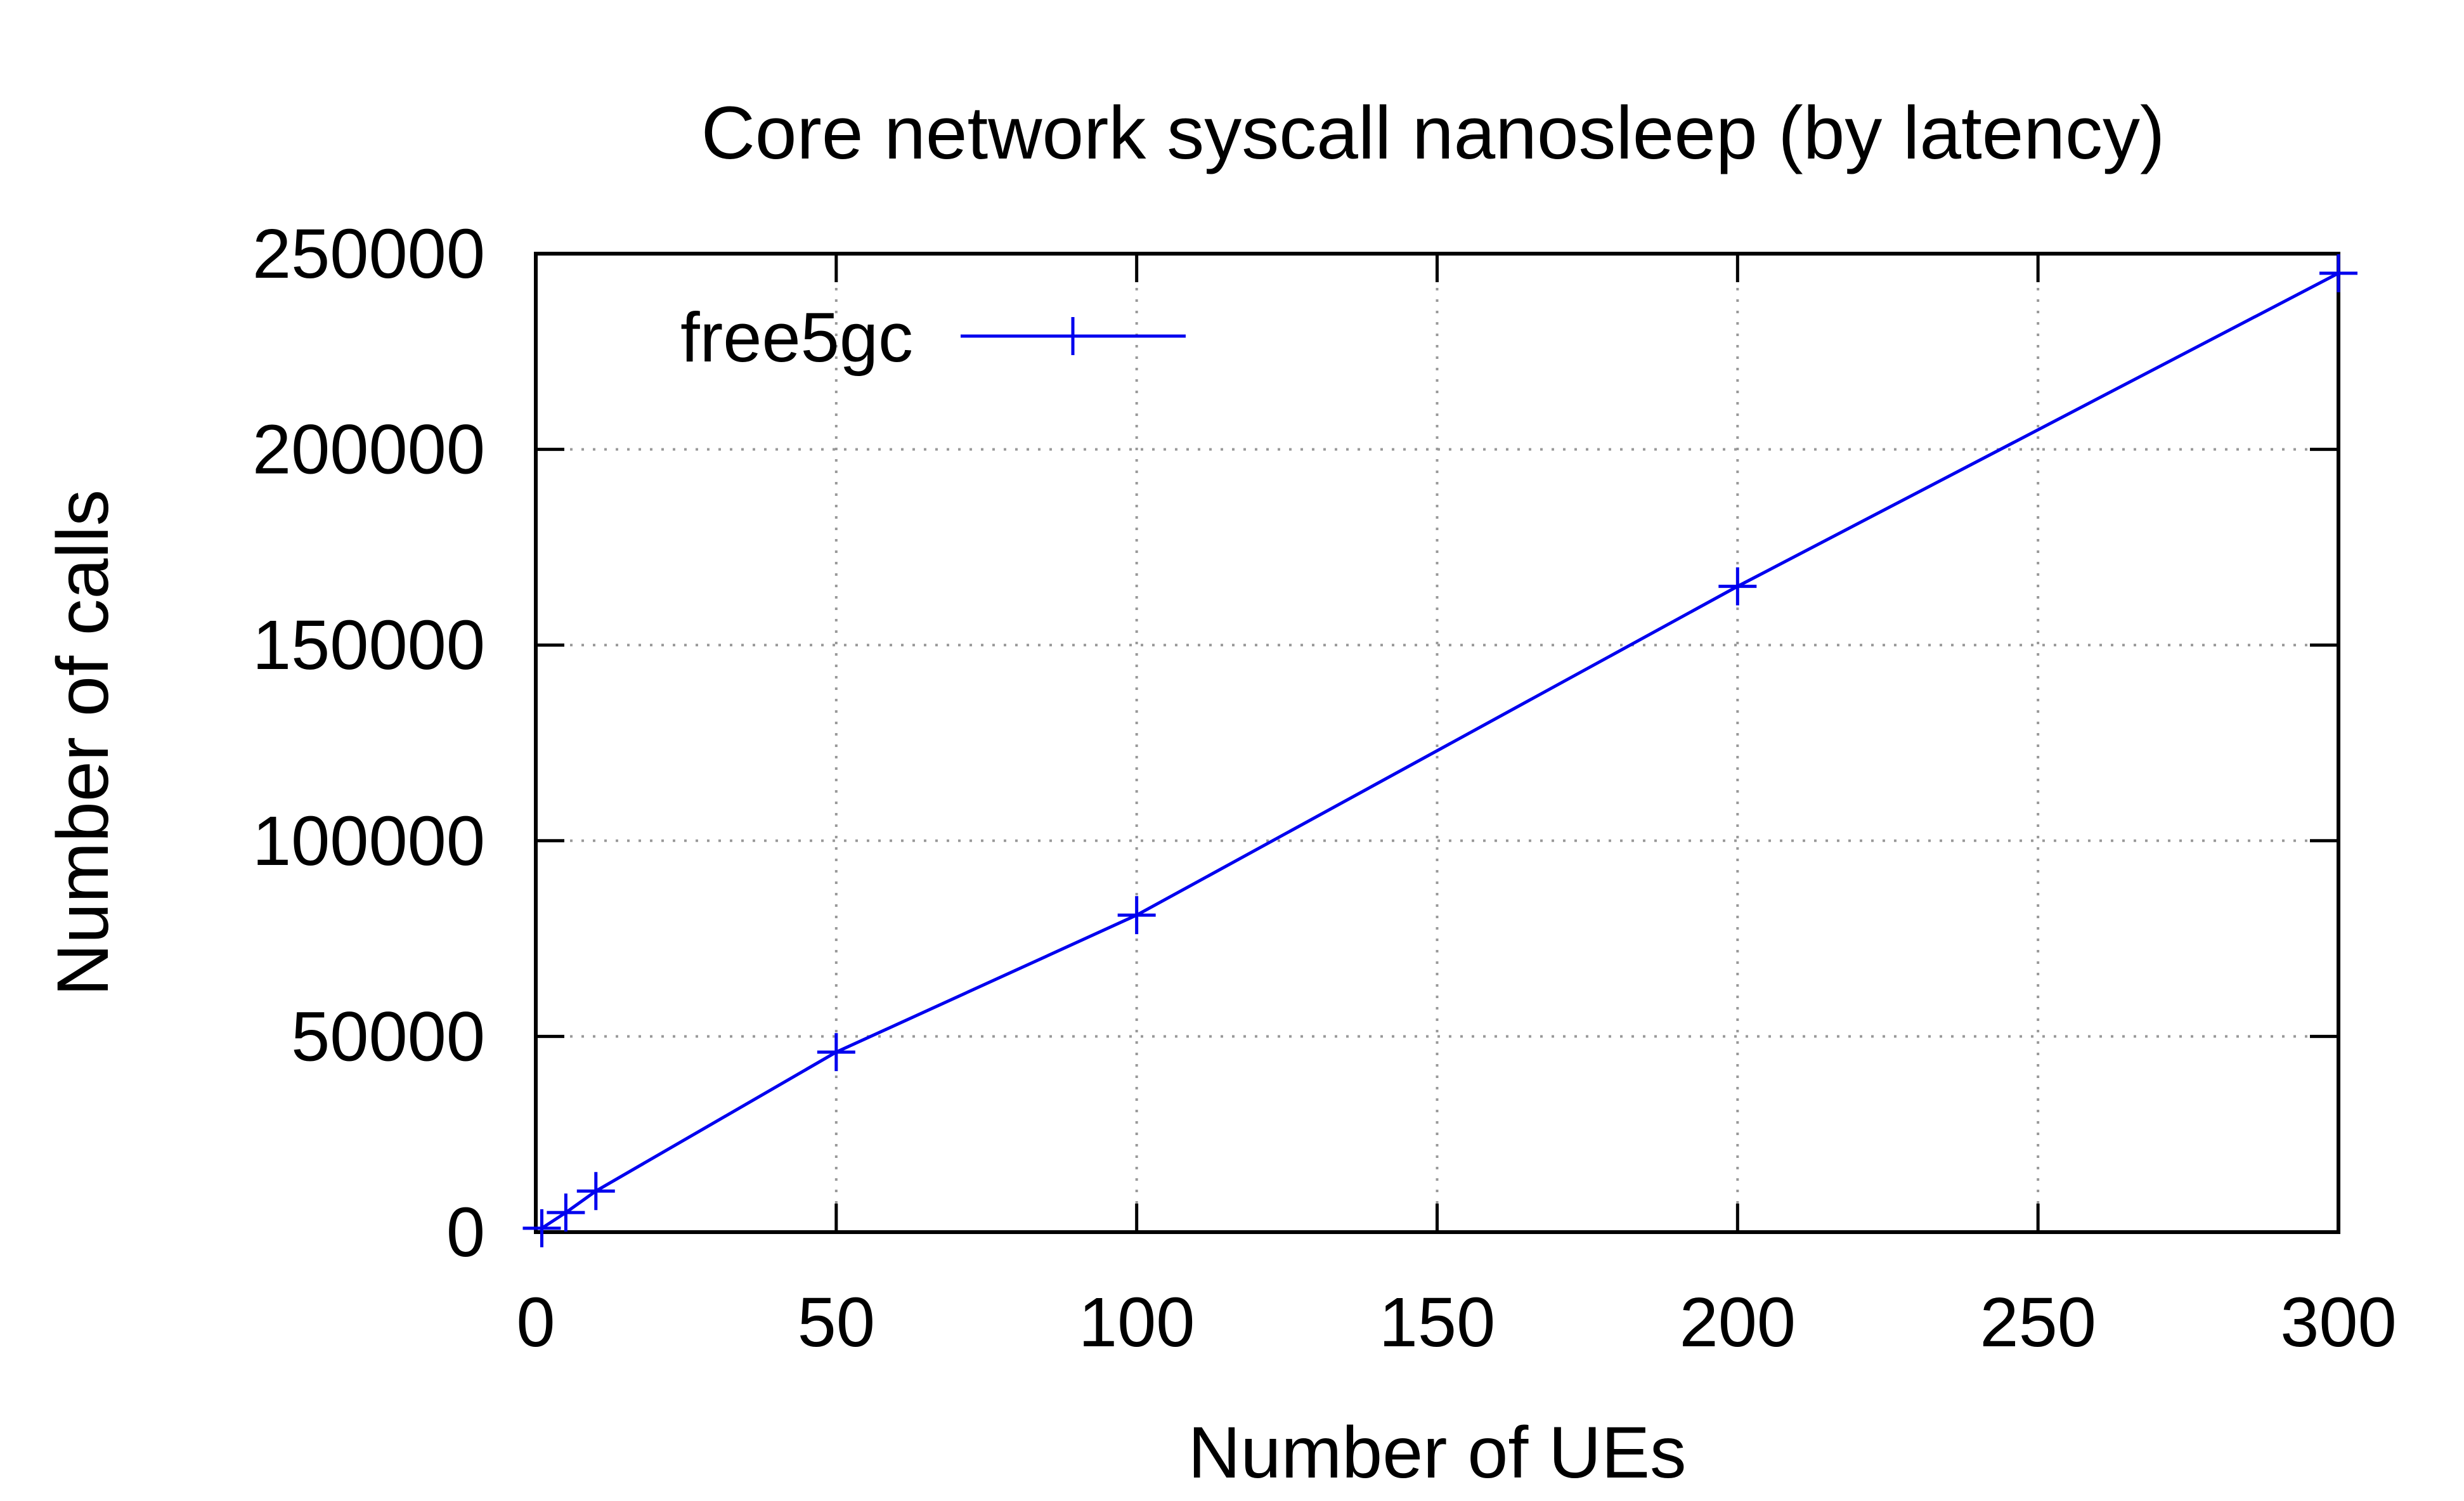 The height and width of the screenshot is (1501, 2464). Describe the element at coordinates (1437, 1452) in the screenshot. I see `x-axis-title: Number of UEs` at that location.